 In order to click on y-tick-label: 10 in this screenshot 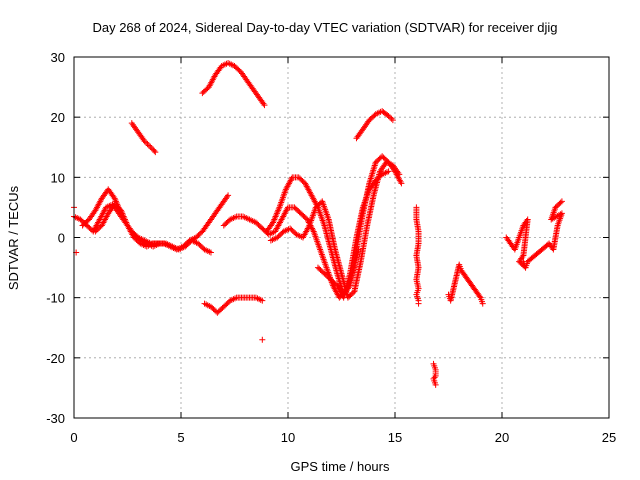, I will do `click(58, 177)`.